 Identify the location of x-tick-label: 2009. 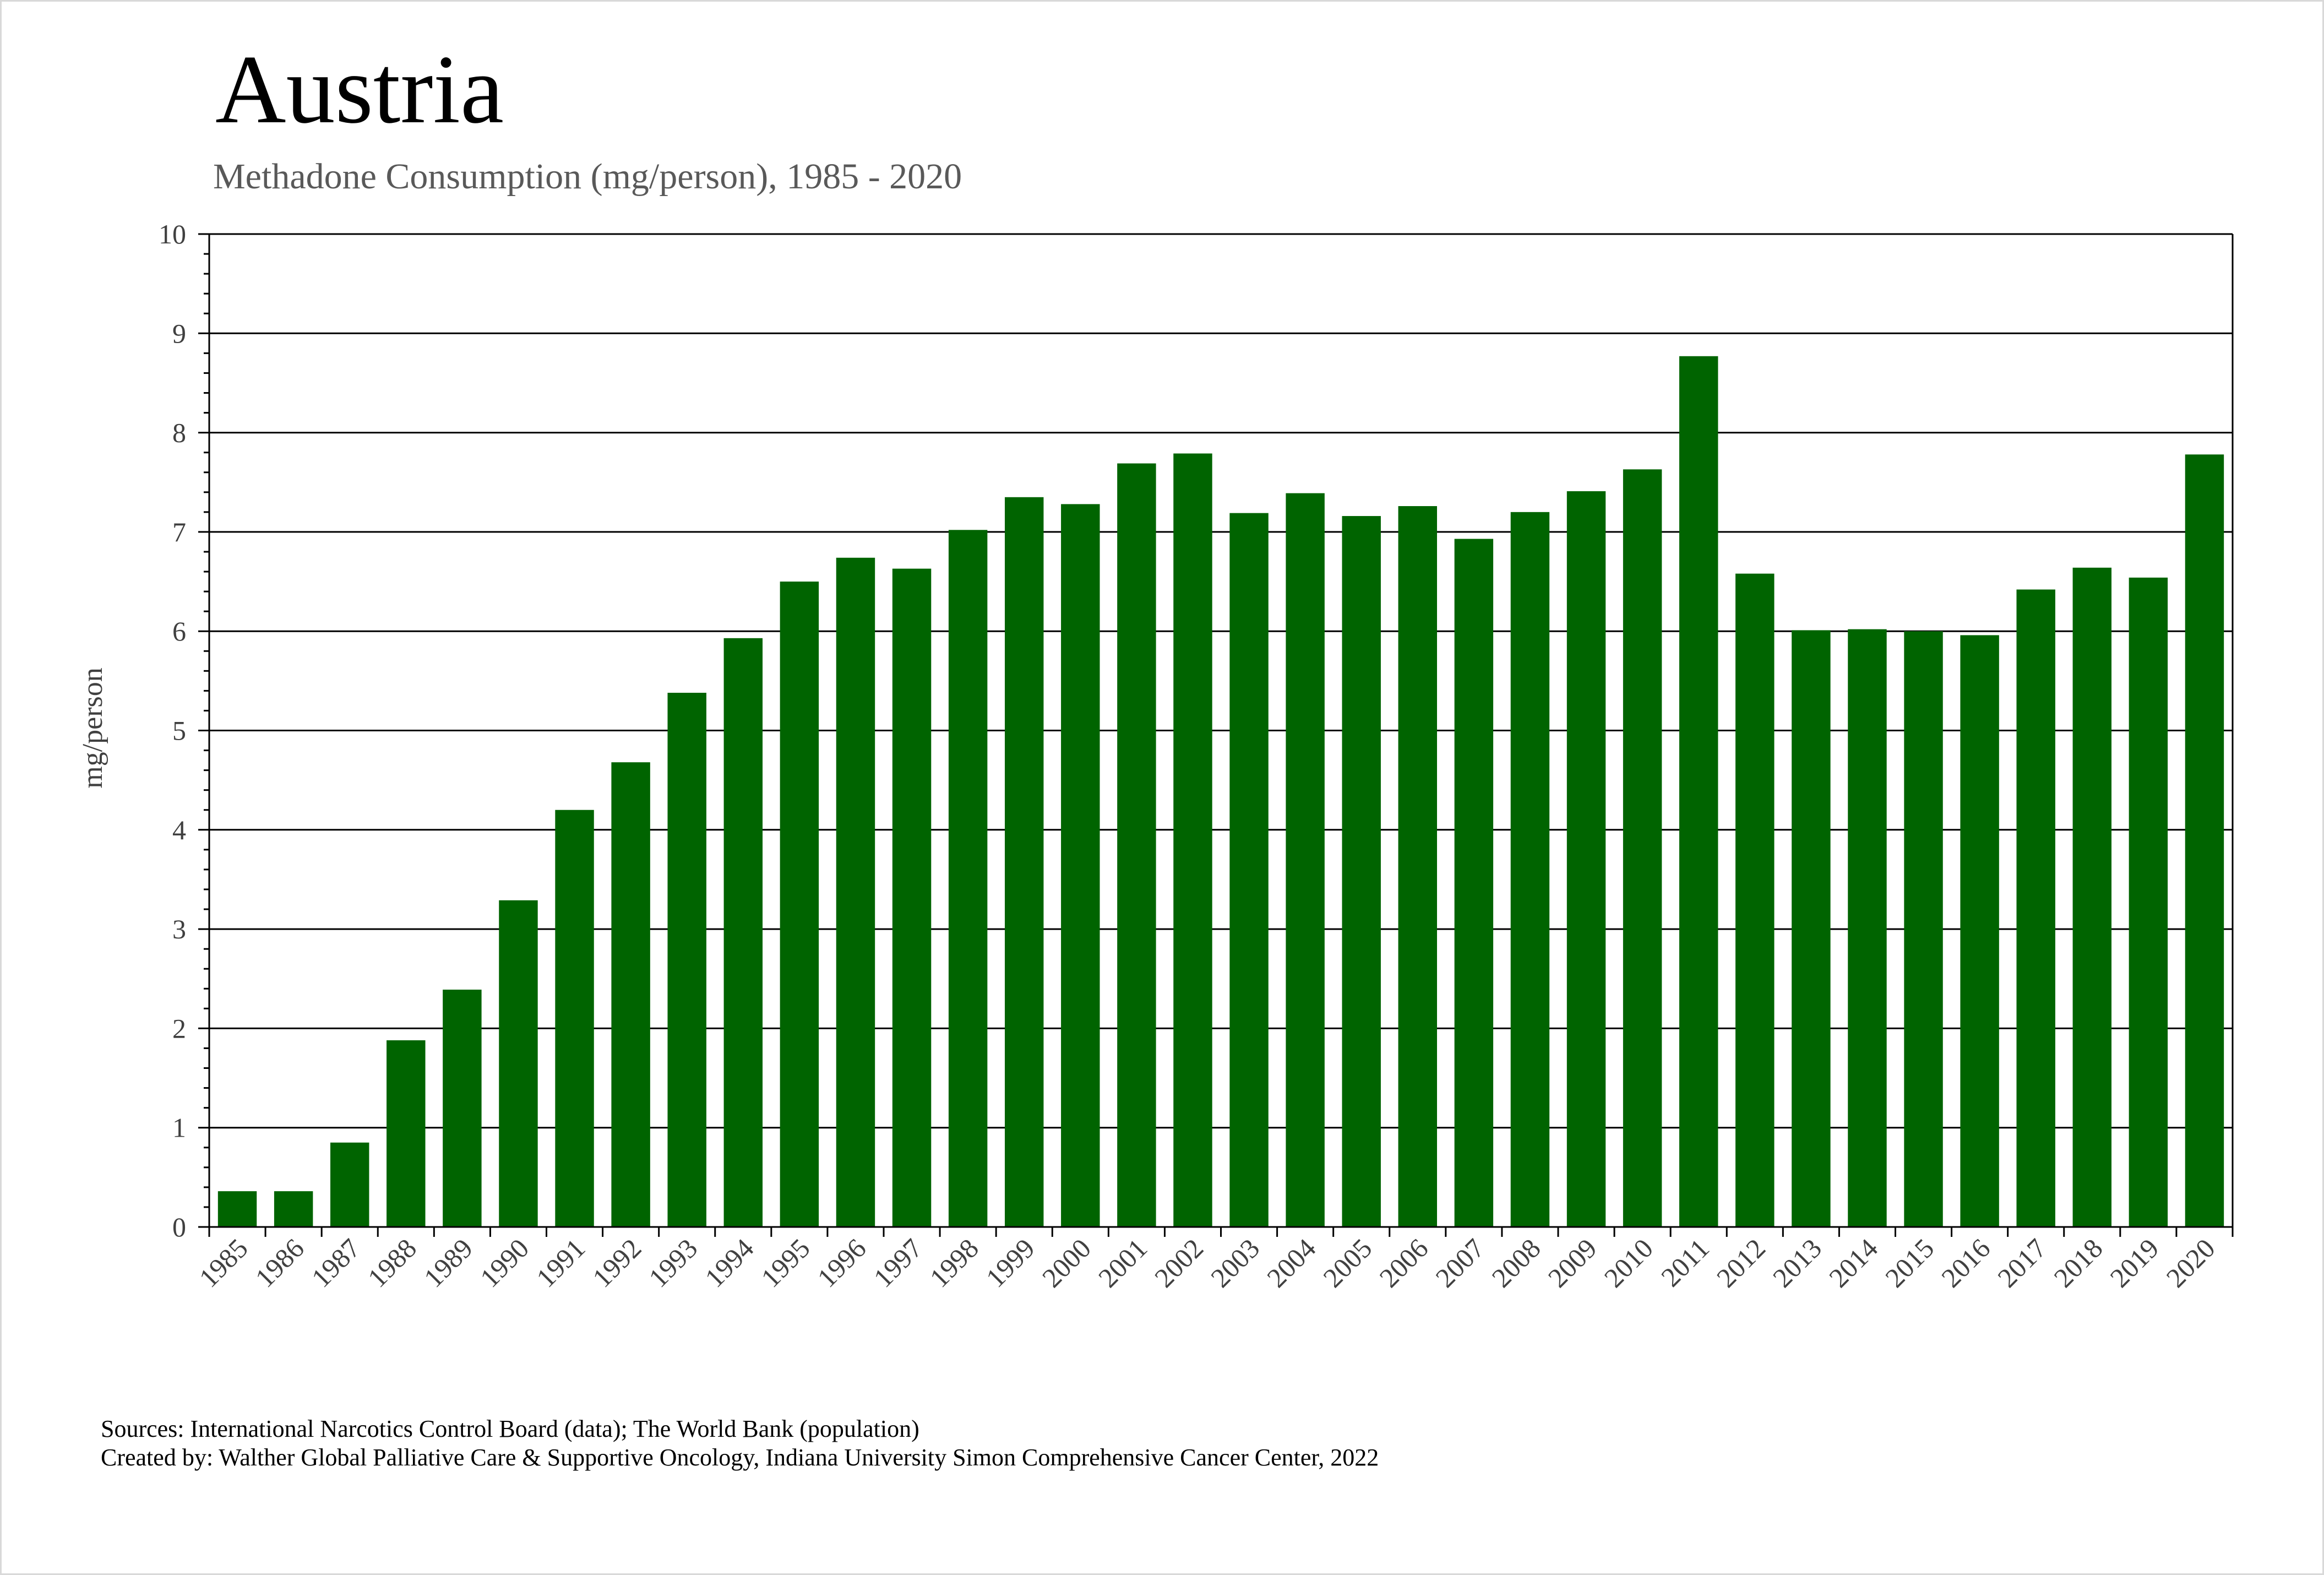
(1573, 1262).